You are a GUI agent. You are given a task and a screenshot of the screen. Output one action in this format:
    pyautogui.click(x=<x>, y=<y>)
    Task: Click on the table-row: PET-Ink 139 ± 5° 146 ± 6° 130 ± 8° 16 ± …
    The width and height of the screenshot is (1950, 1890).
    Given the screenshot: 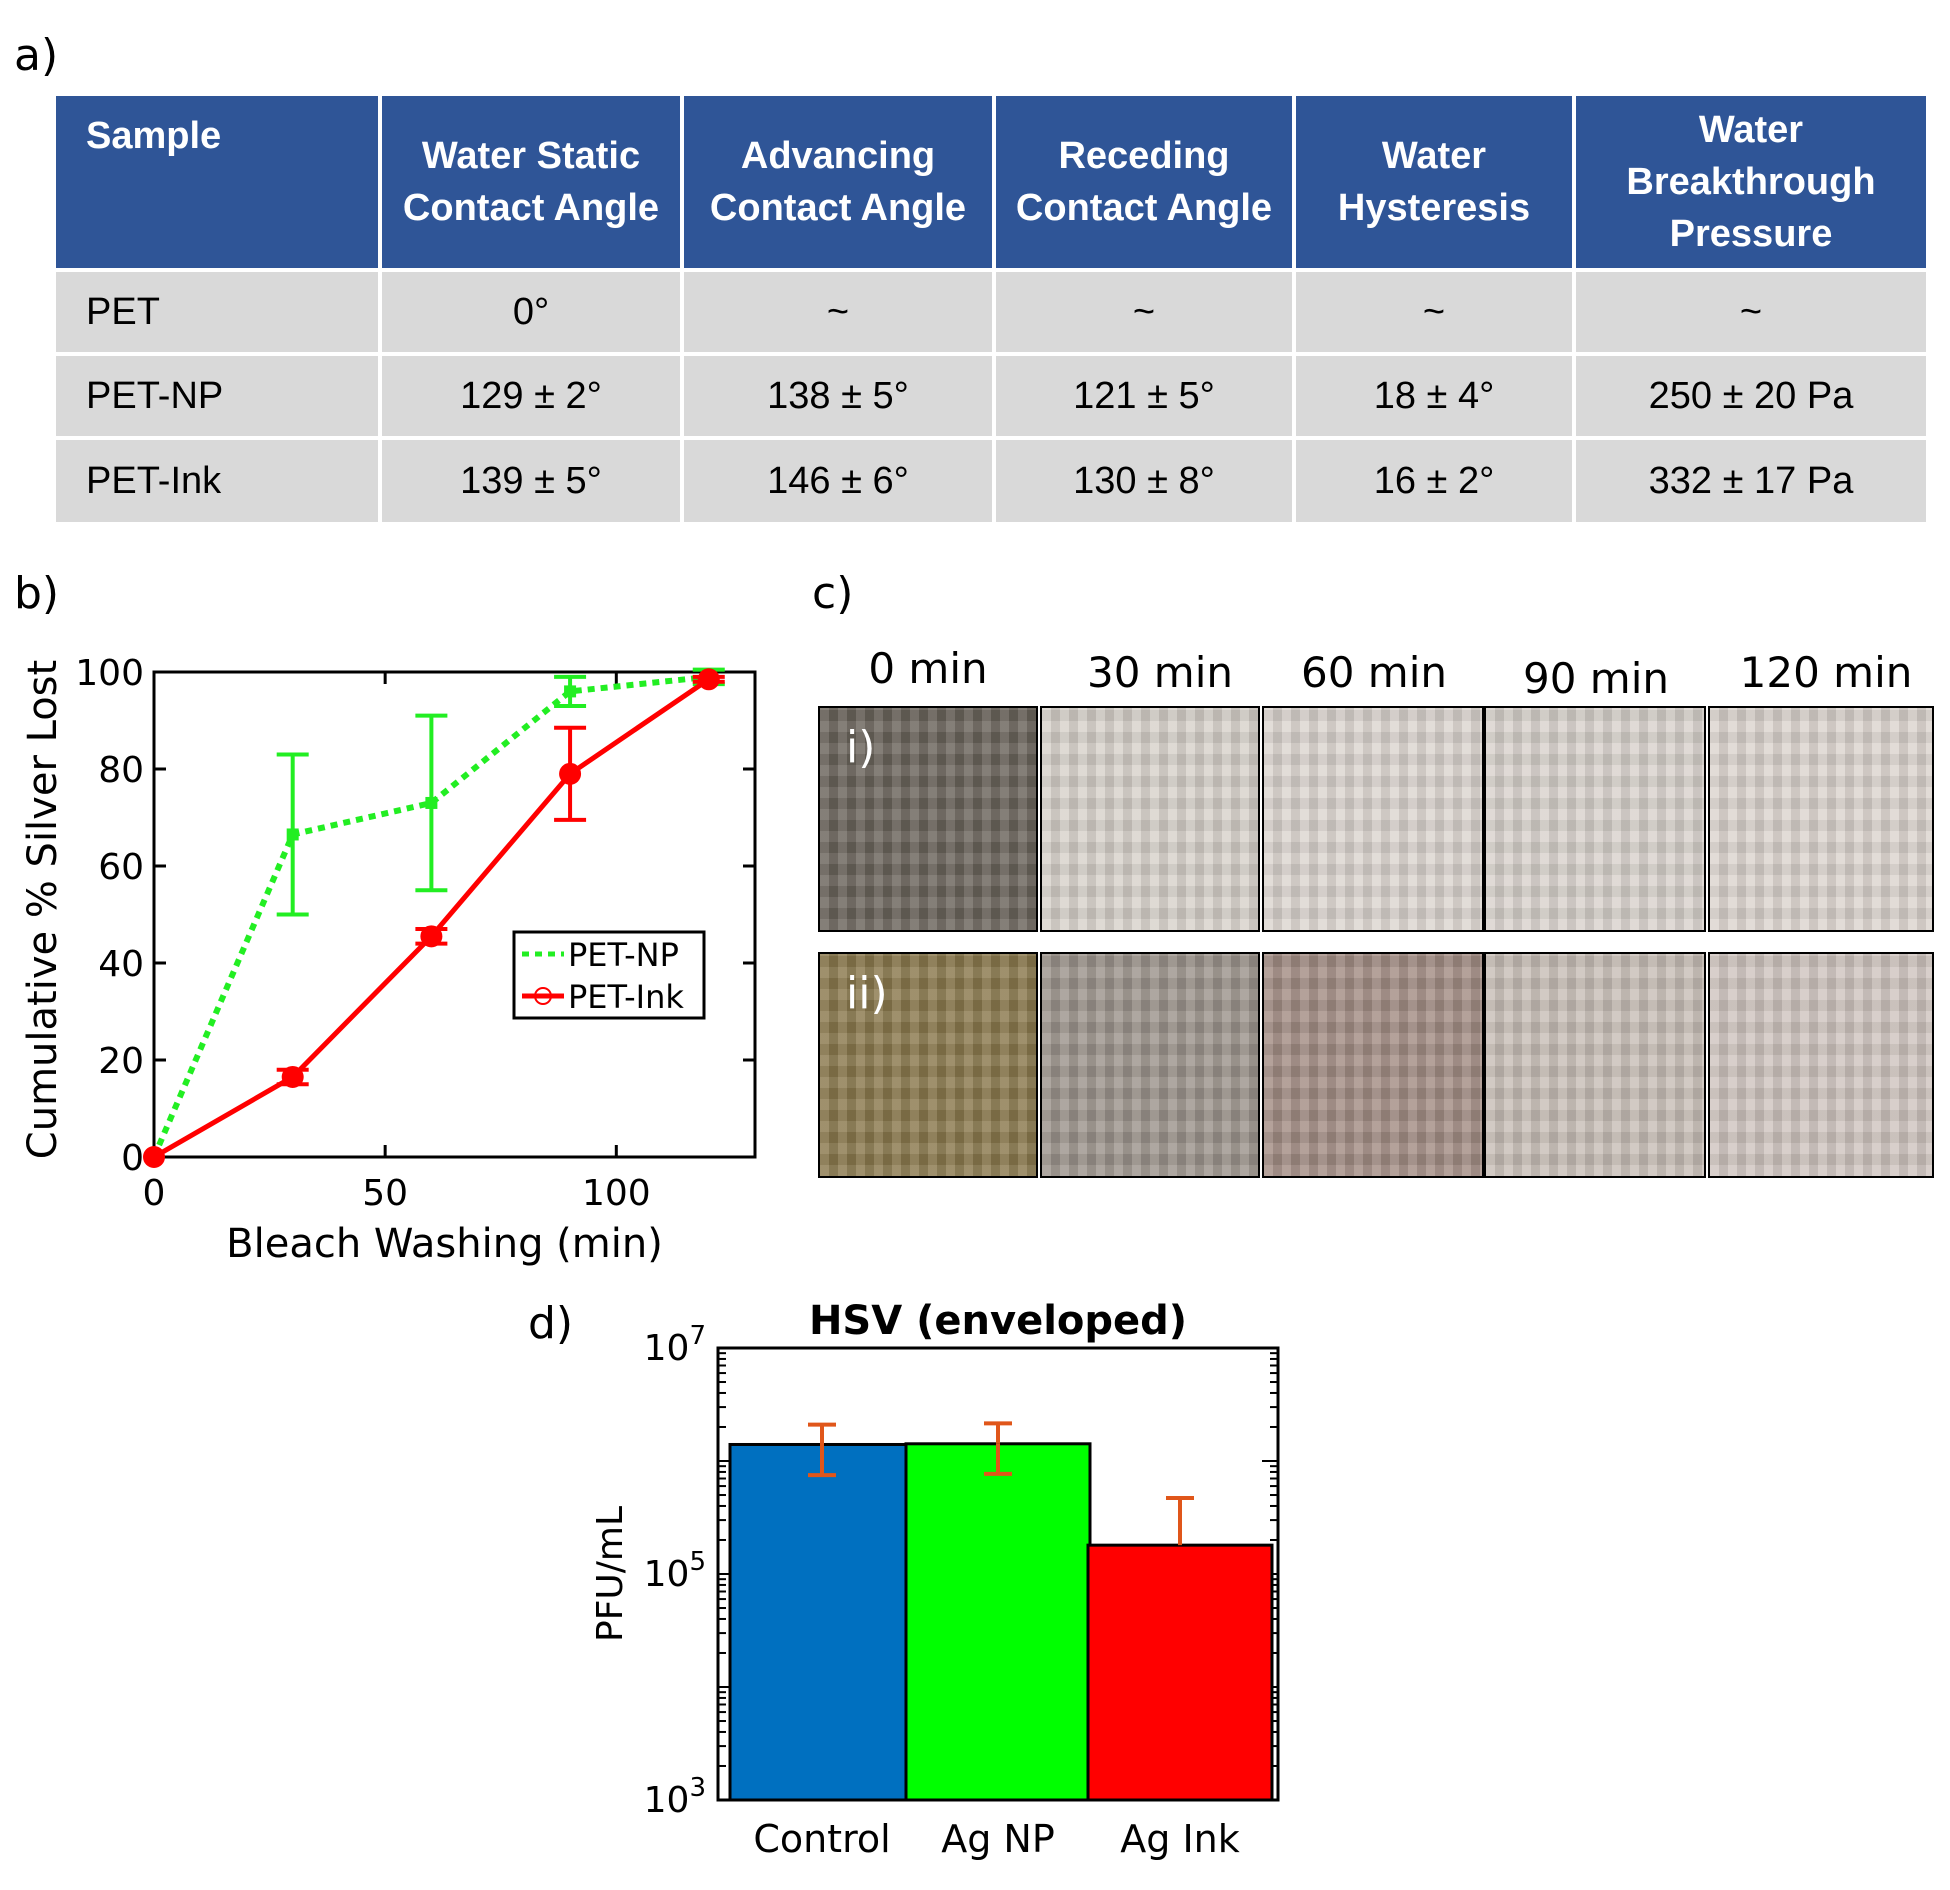 What is the action you would take?
    pyautogui.click(x=991, y=479)
    